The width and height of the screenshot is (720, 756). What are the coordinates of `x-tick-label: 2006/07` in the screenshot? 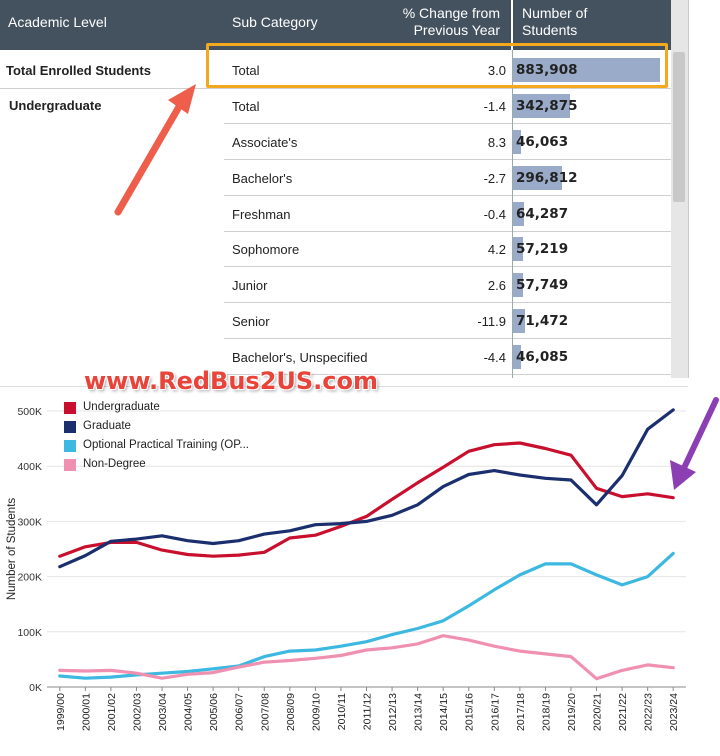 It's located at (240, 712).